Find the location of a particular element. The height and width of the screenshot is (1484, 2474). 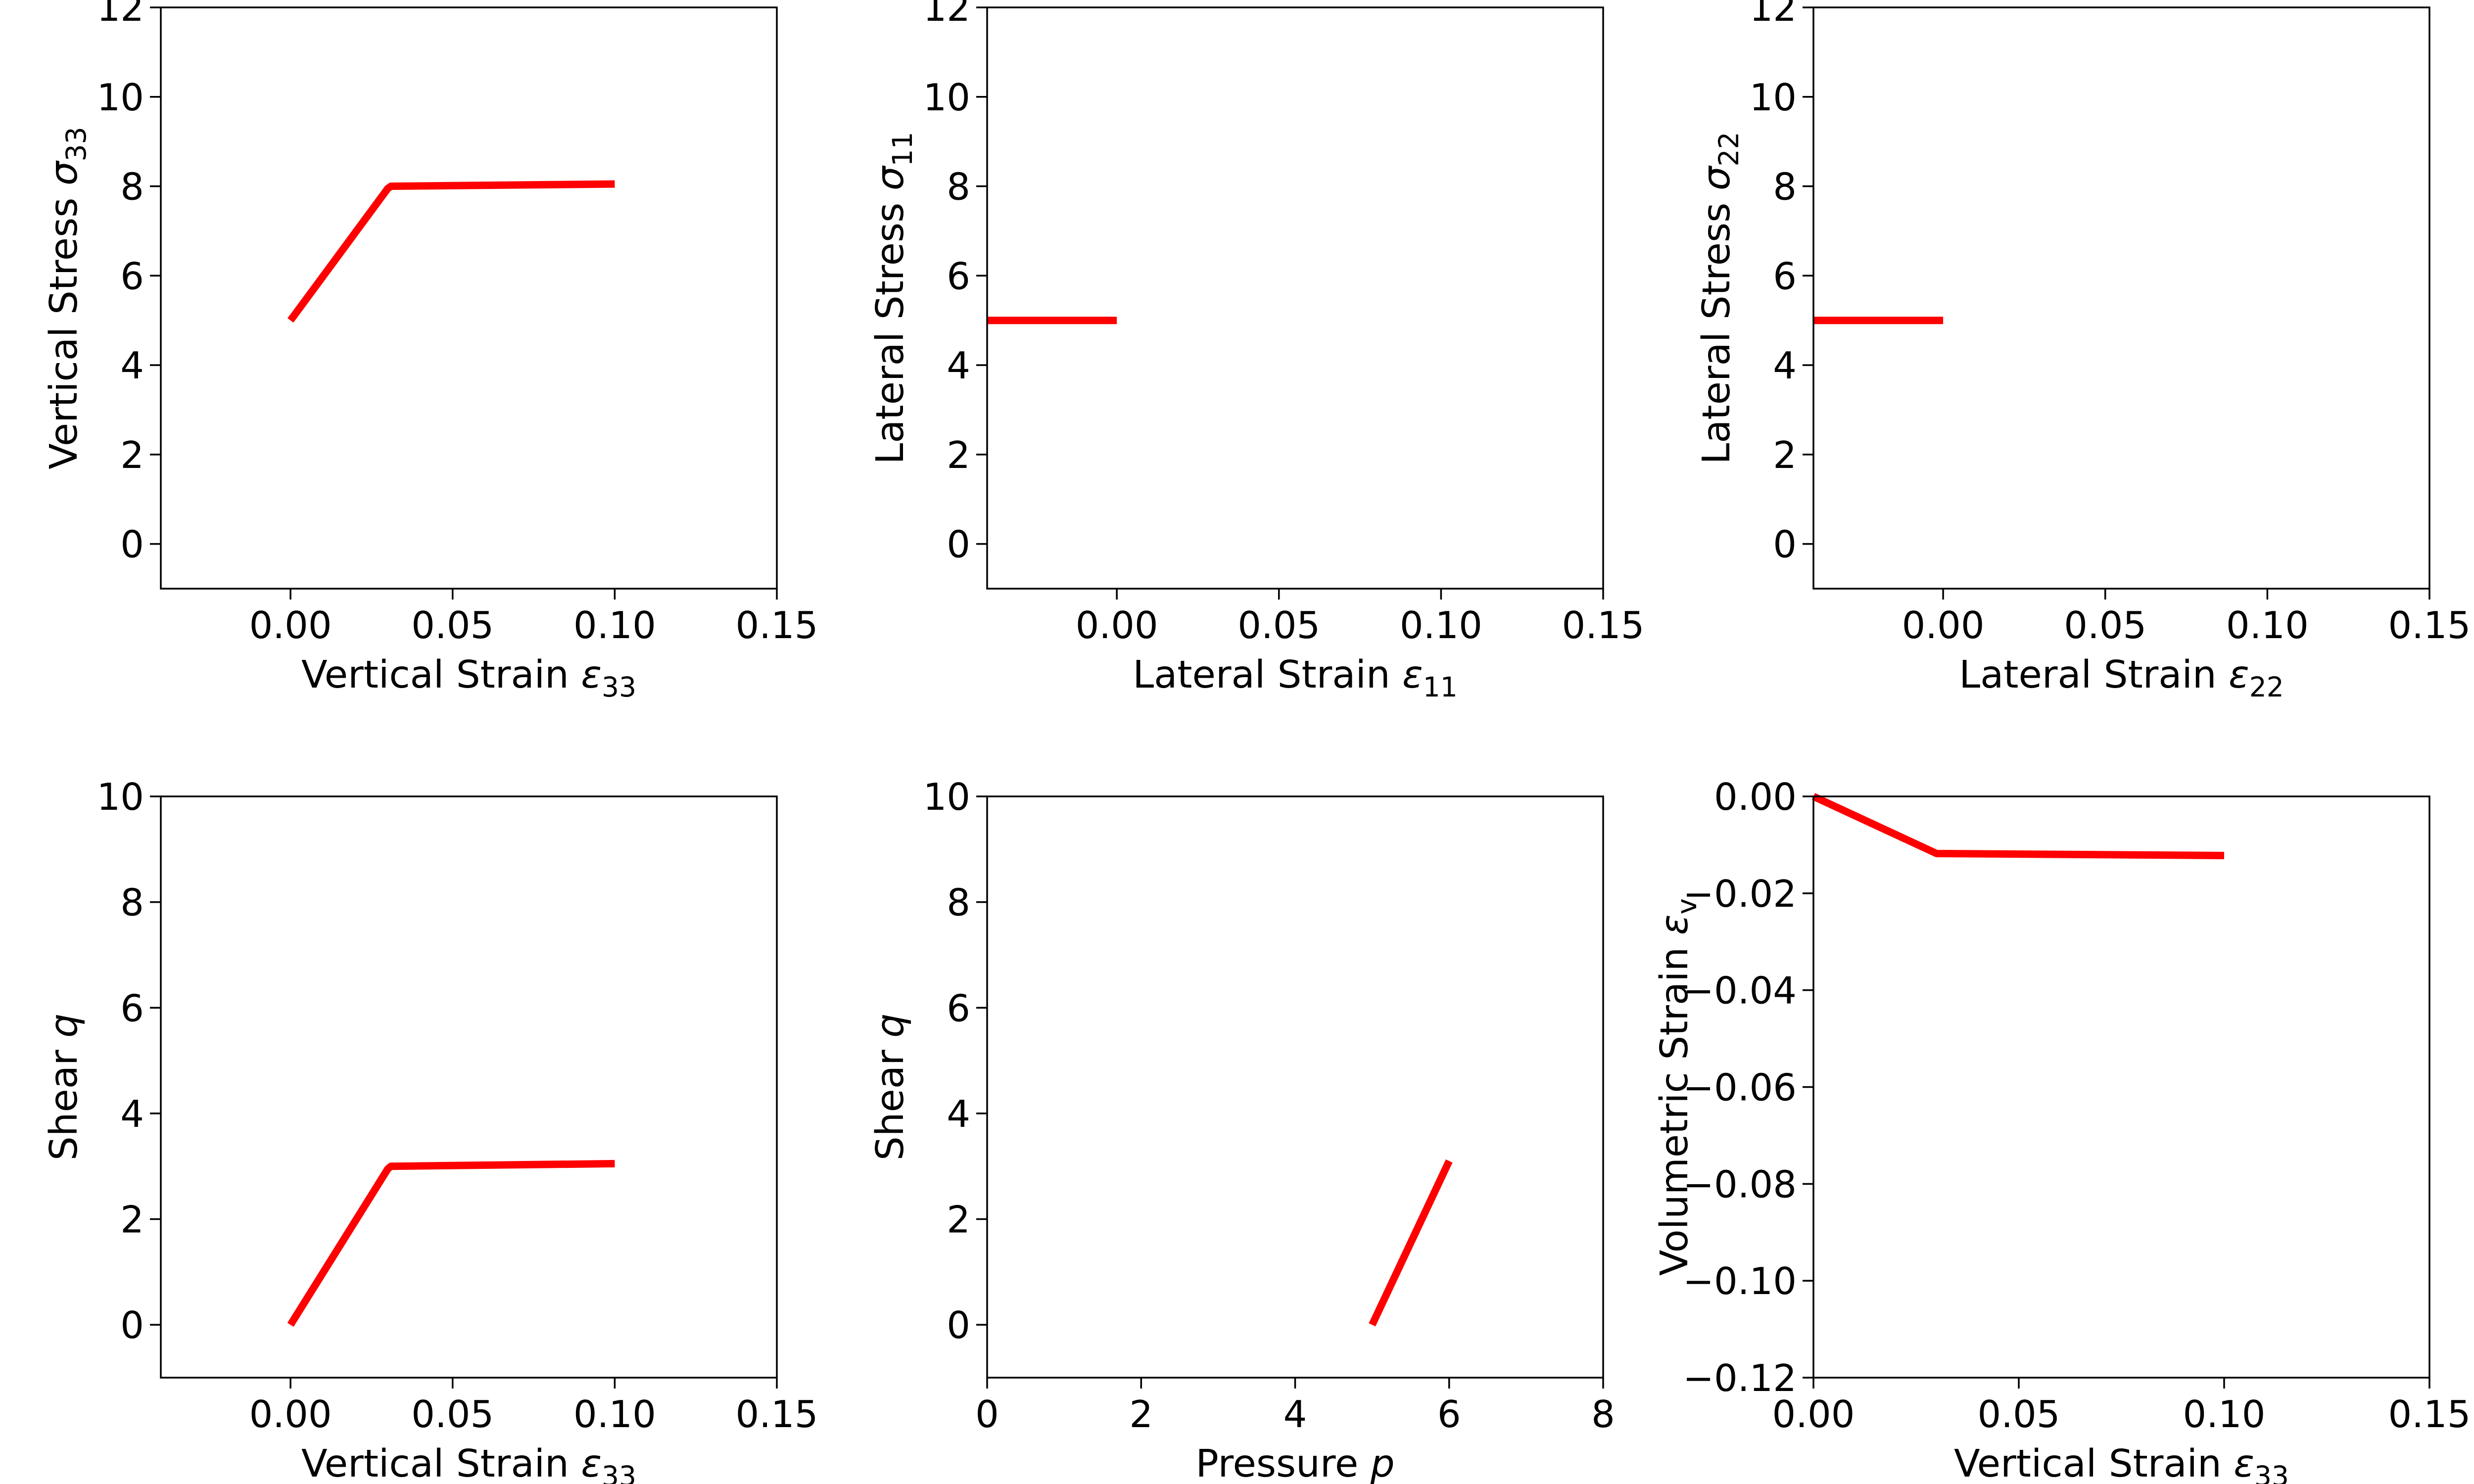

axis-label-symbol: p is located at coordinates (1383, 1463).